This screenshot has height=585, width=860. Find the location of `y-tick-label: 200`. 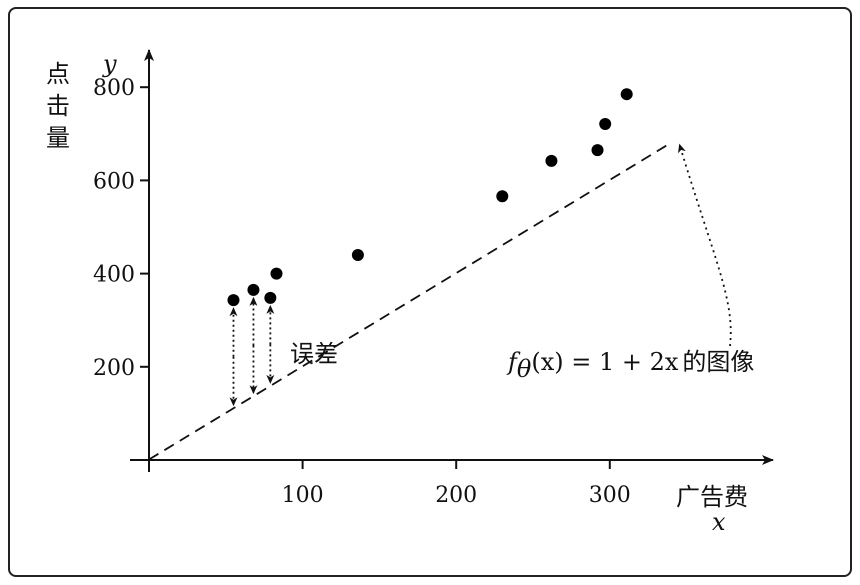

y-tick-label: 200 is located at coordinates (114, 368).